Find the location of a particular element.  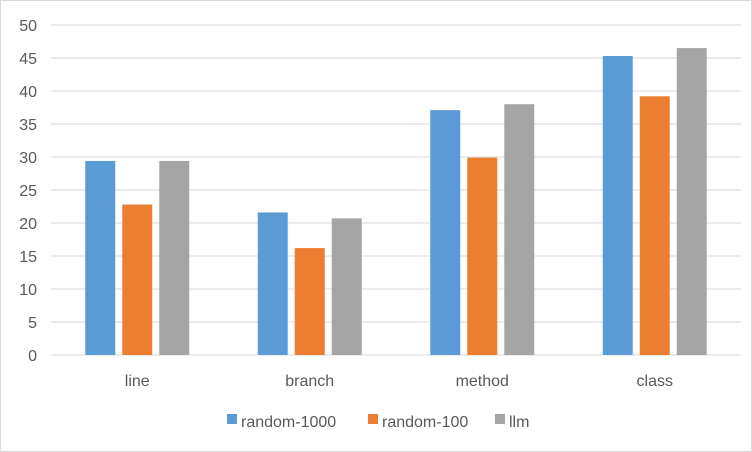

y-tick-label: 0 is located at coordinates (32, 356).